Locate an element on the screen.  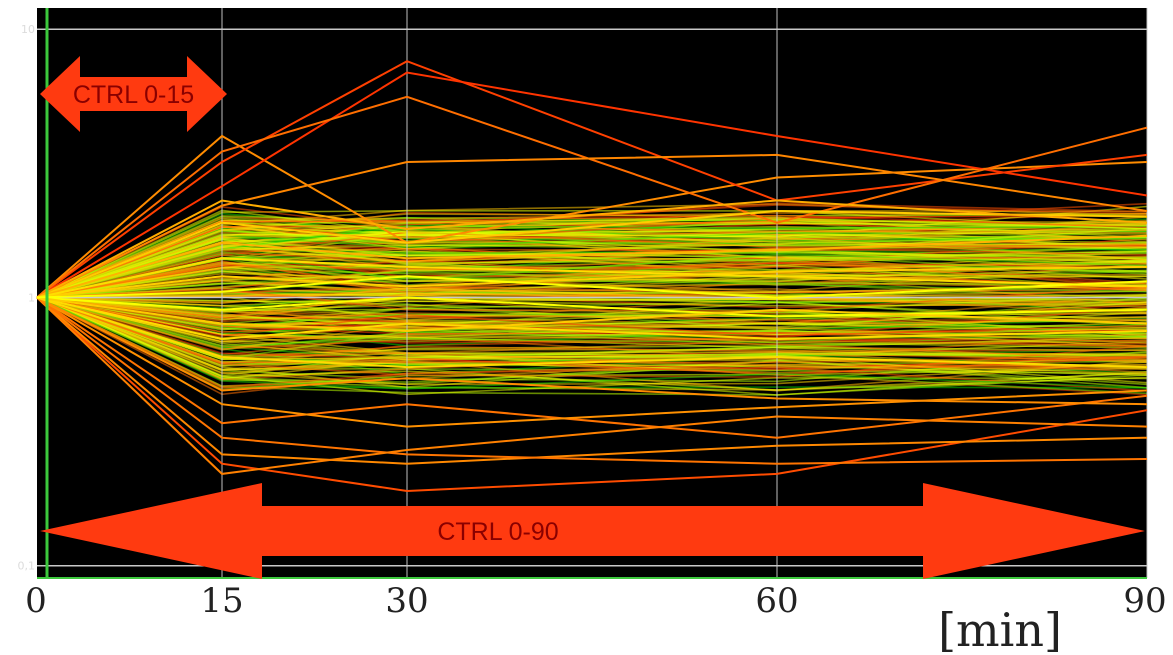
y-tick-label: 1 is located at coordinates (31, 297).